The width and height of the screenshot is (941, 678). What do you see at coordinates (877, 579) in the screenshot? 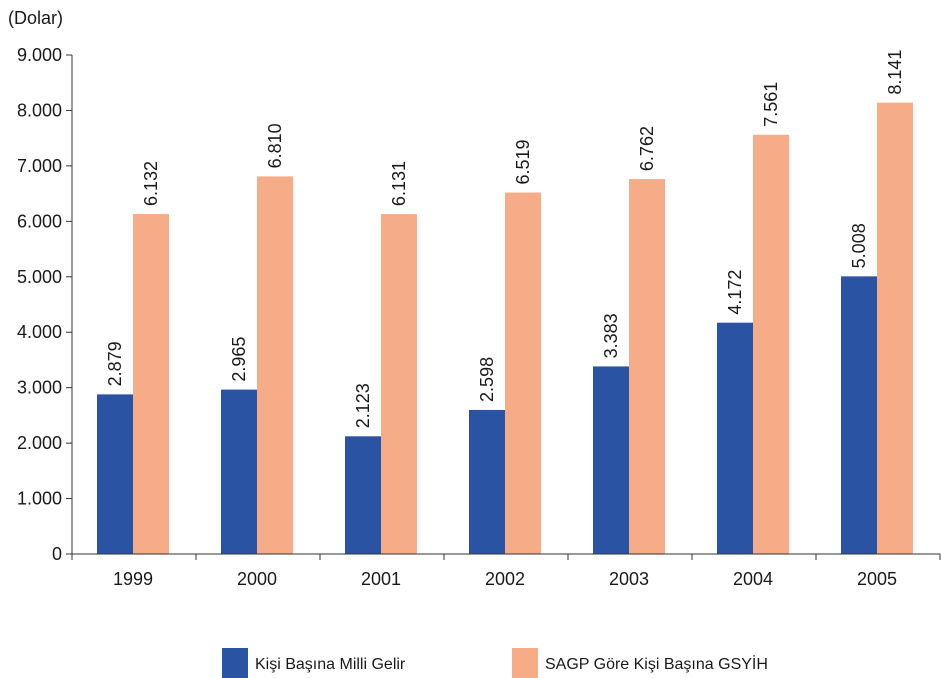
I see `x-tick-label: 2005` at bounding box center [877, 579].